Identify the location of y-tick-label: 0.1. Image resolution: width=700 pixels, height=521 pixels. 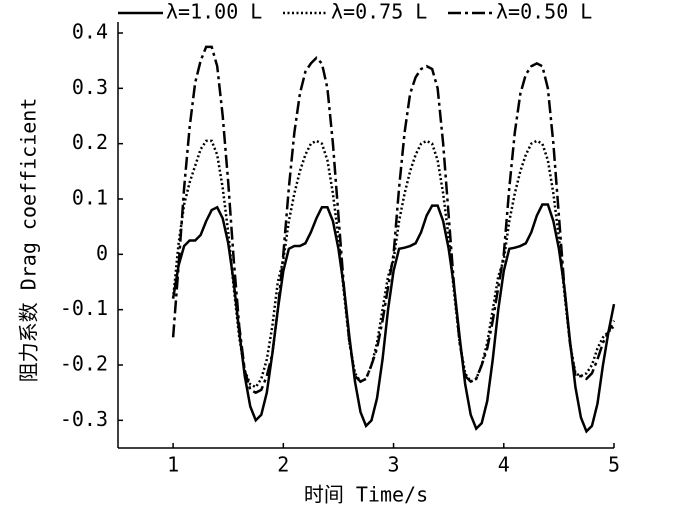
(90, 198).